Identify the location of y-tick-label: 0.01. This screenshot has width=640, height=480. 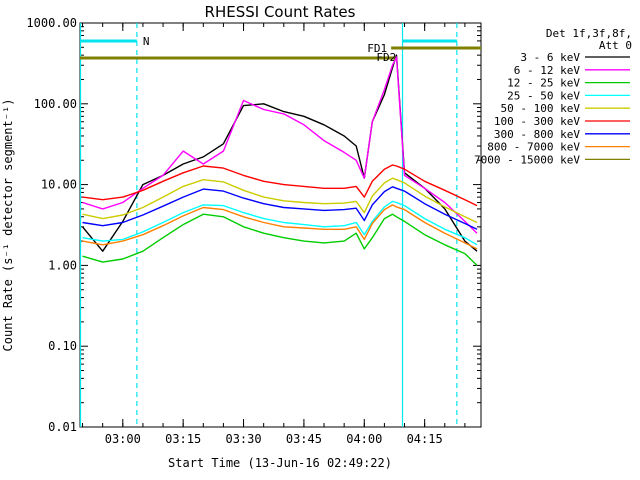
(62, 427).